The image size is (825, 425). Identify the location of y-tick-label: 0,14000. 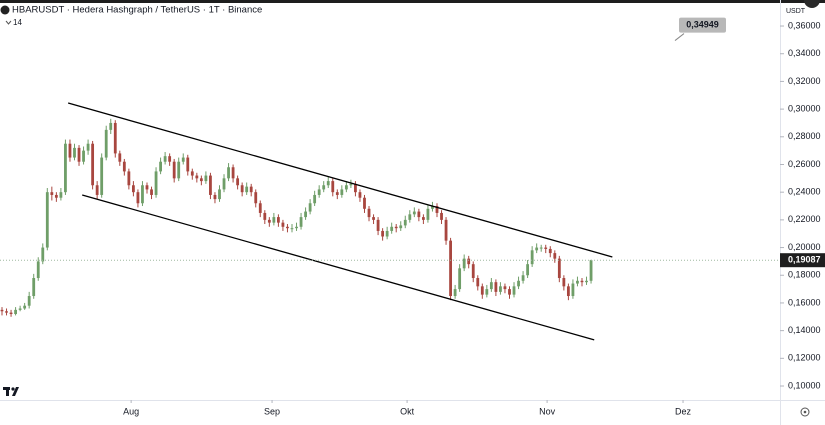
(804, 330).